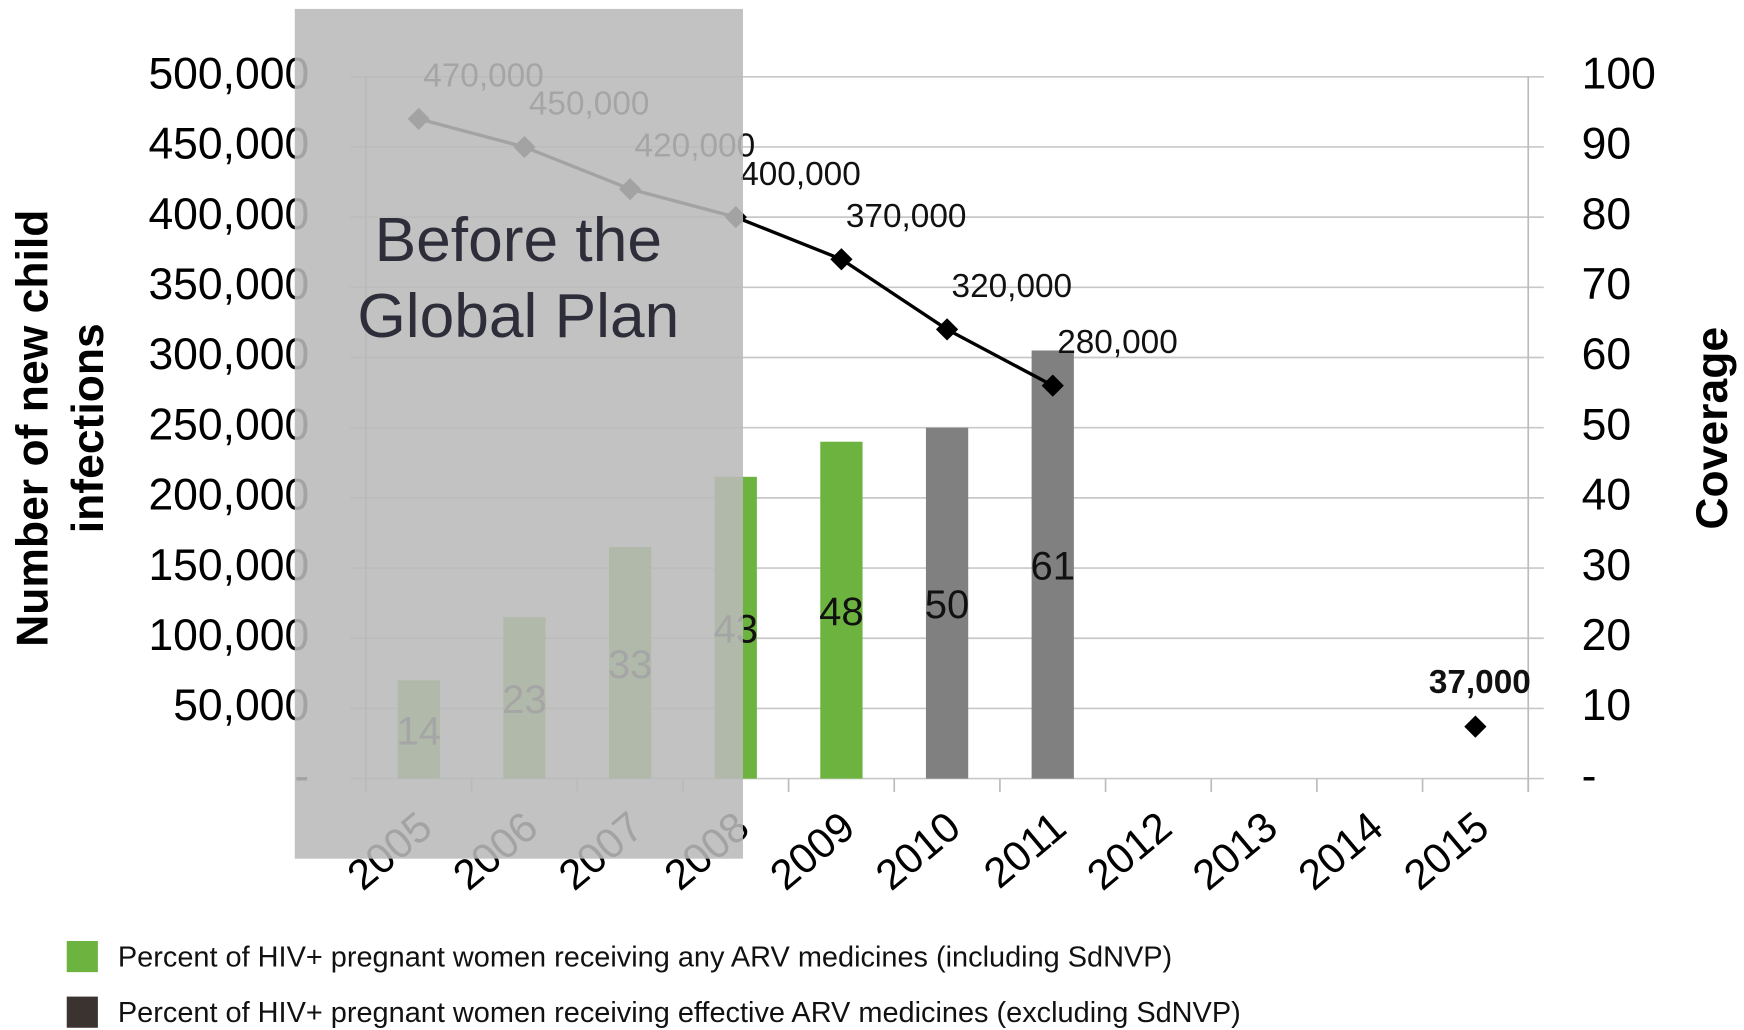 The width and height of the screenshot is (1744, 1030). I want to click on y-axis-label: Number of new child, so click(32, 428).